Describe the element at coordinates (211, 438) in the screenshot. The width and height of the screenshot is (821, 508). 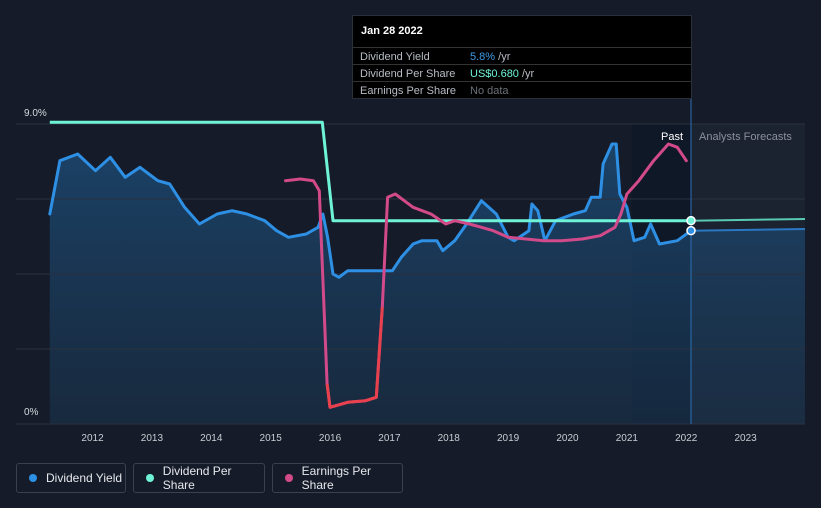
I see `x-tick-label: 2014` at that location.